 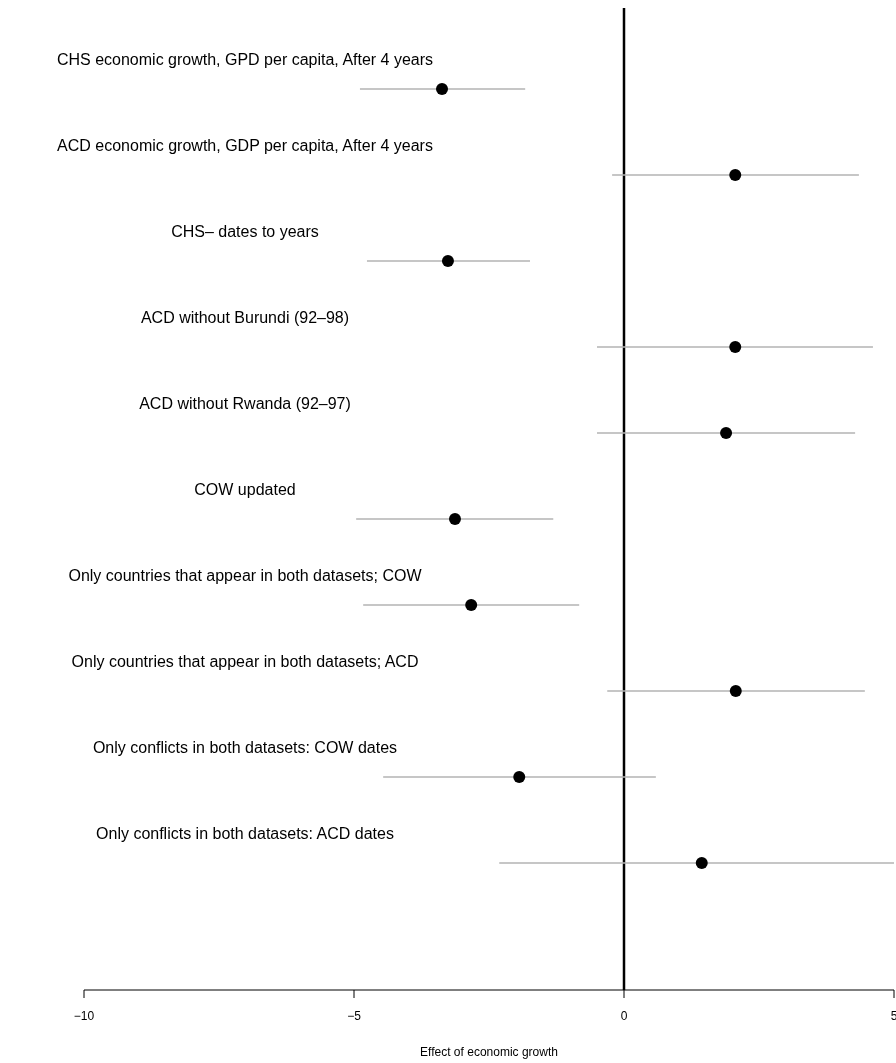 I want to click on y-tick-label: COW updated, so click(x=245, y=489).